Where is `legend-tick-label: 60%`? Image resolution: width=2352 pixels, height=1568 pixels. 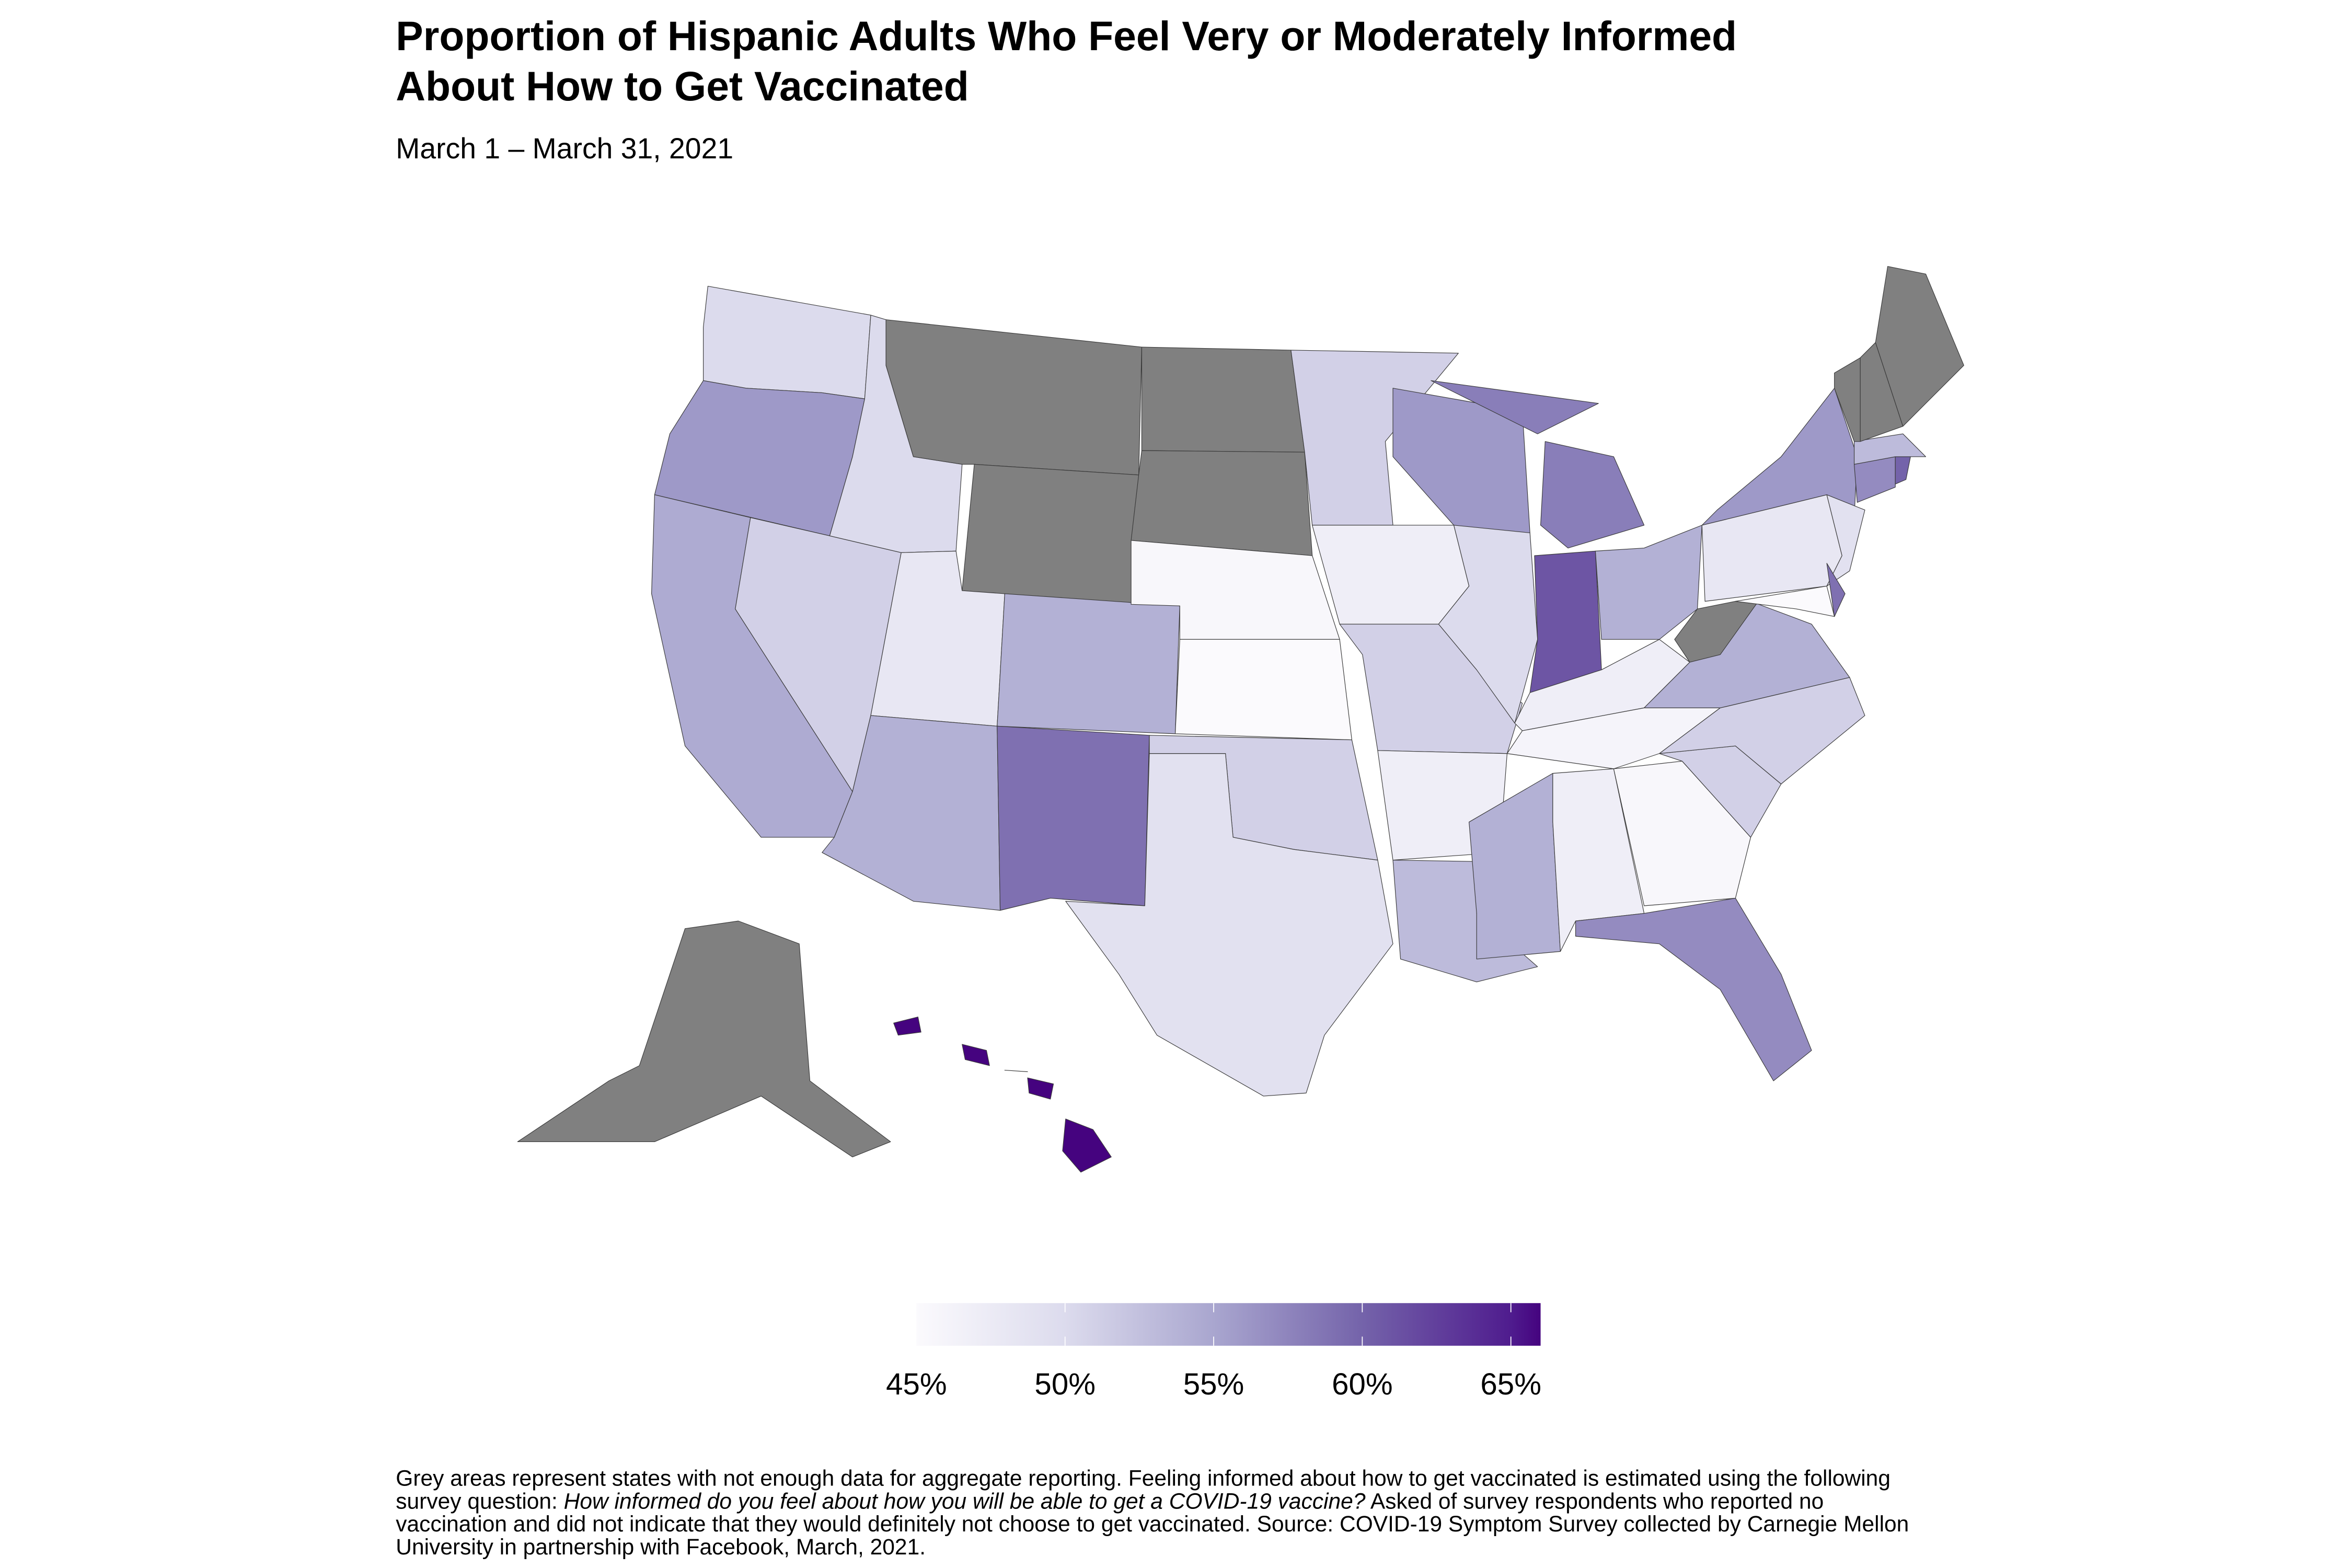
legend-tick-label: 60% is located at coordinates (1362, 1384).